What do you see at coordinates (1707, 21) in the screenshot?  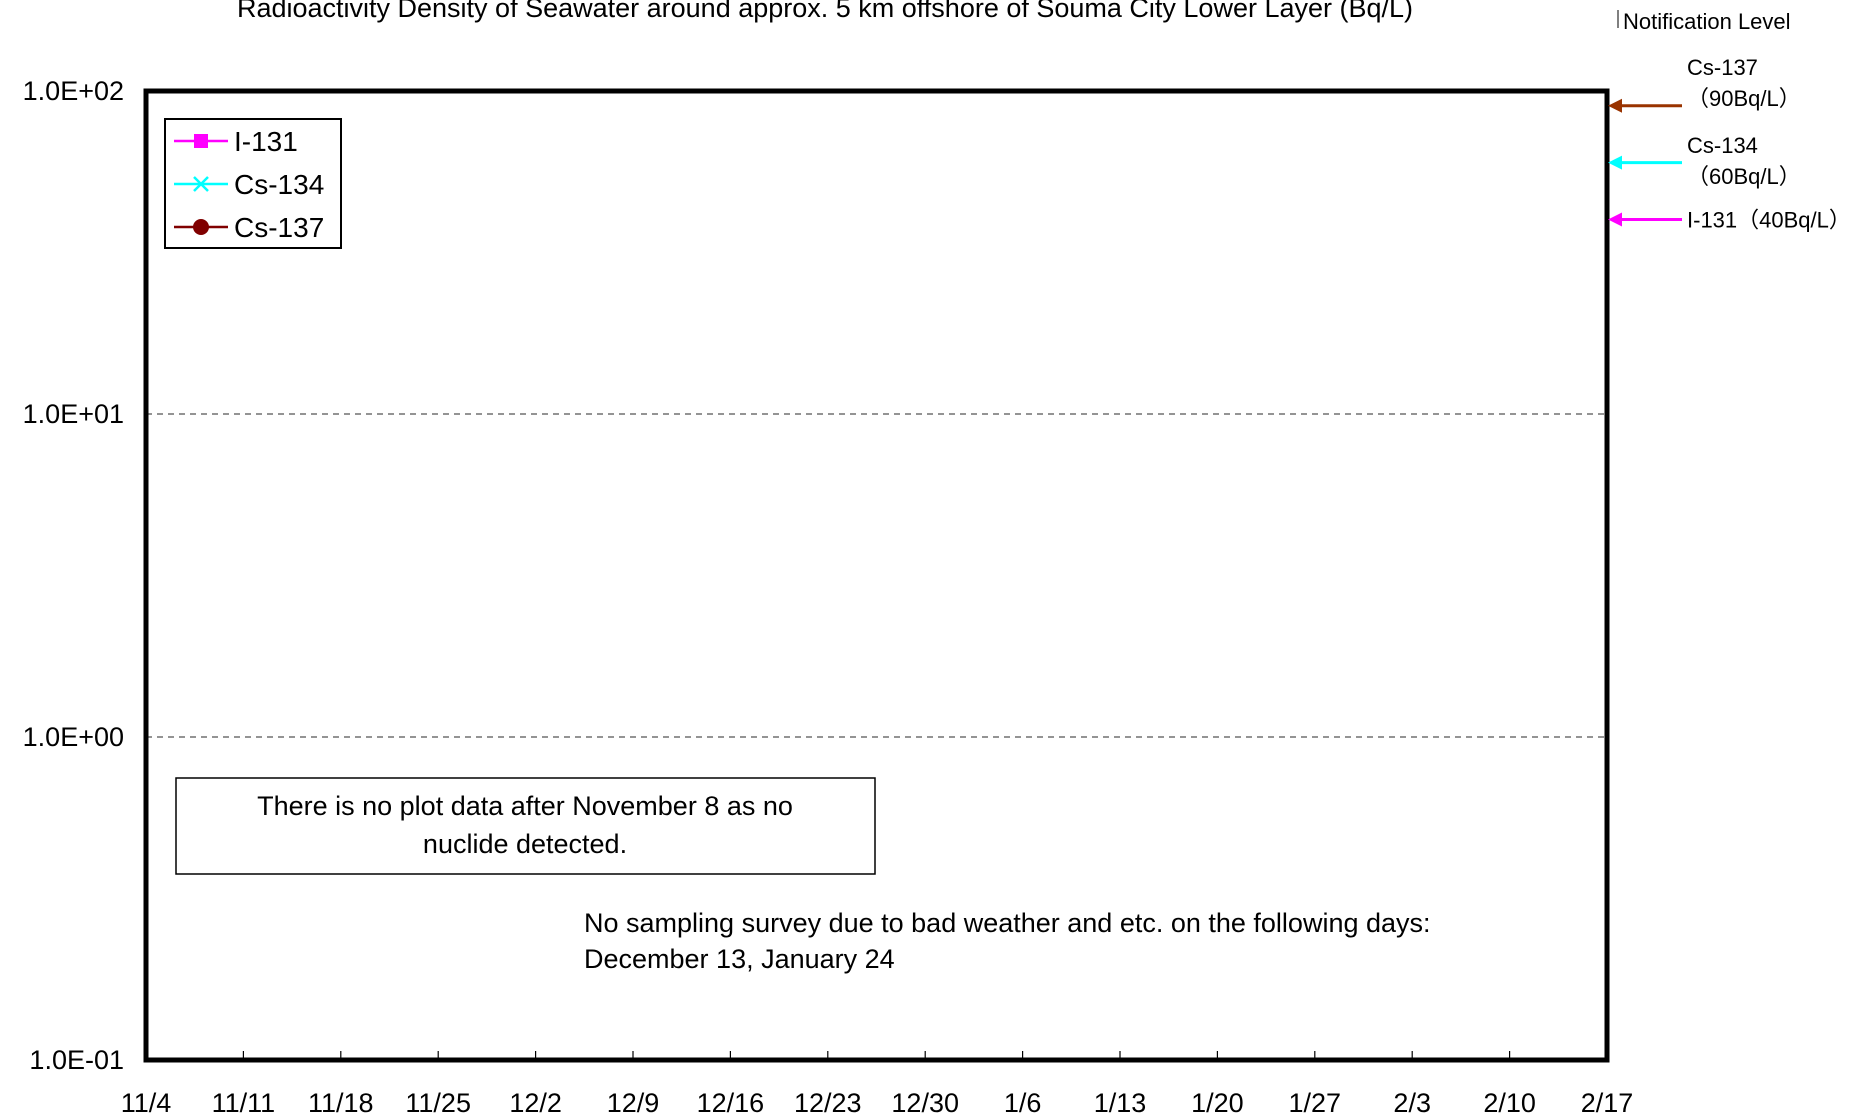 I see `notification-level-heading: Notification Level` at bounding box center [1707, 21].